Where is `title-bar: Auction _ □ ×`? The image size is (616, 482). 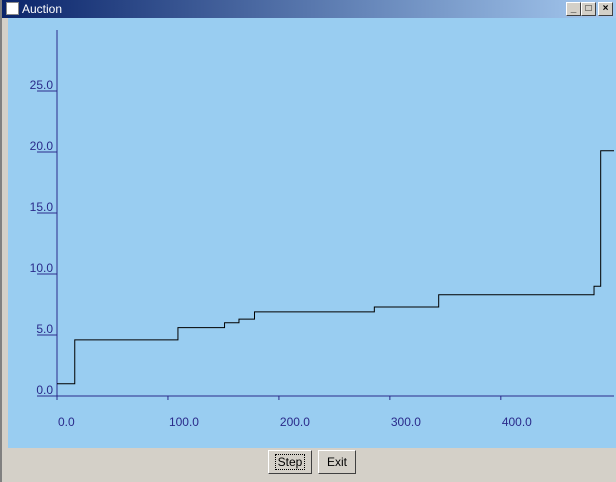
title-bar: Auction _ □ × is located at coordinates (309, 9).